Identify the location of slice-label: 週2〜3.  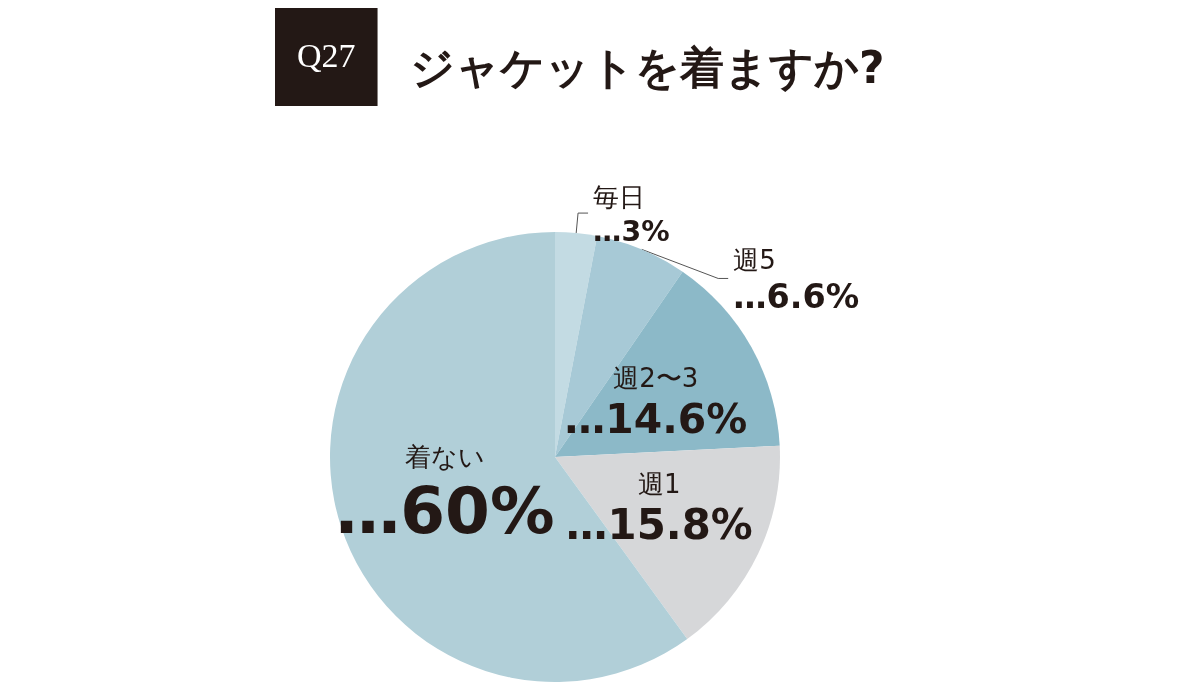
(656, 378).